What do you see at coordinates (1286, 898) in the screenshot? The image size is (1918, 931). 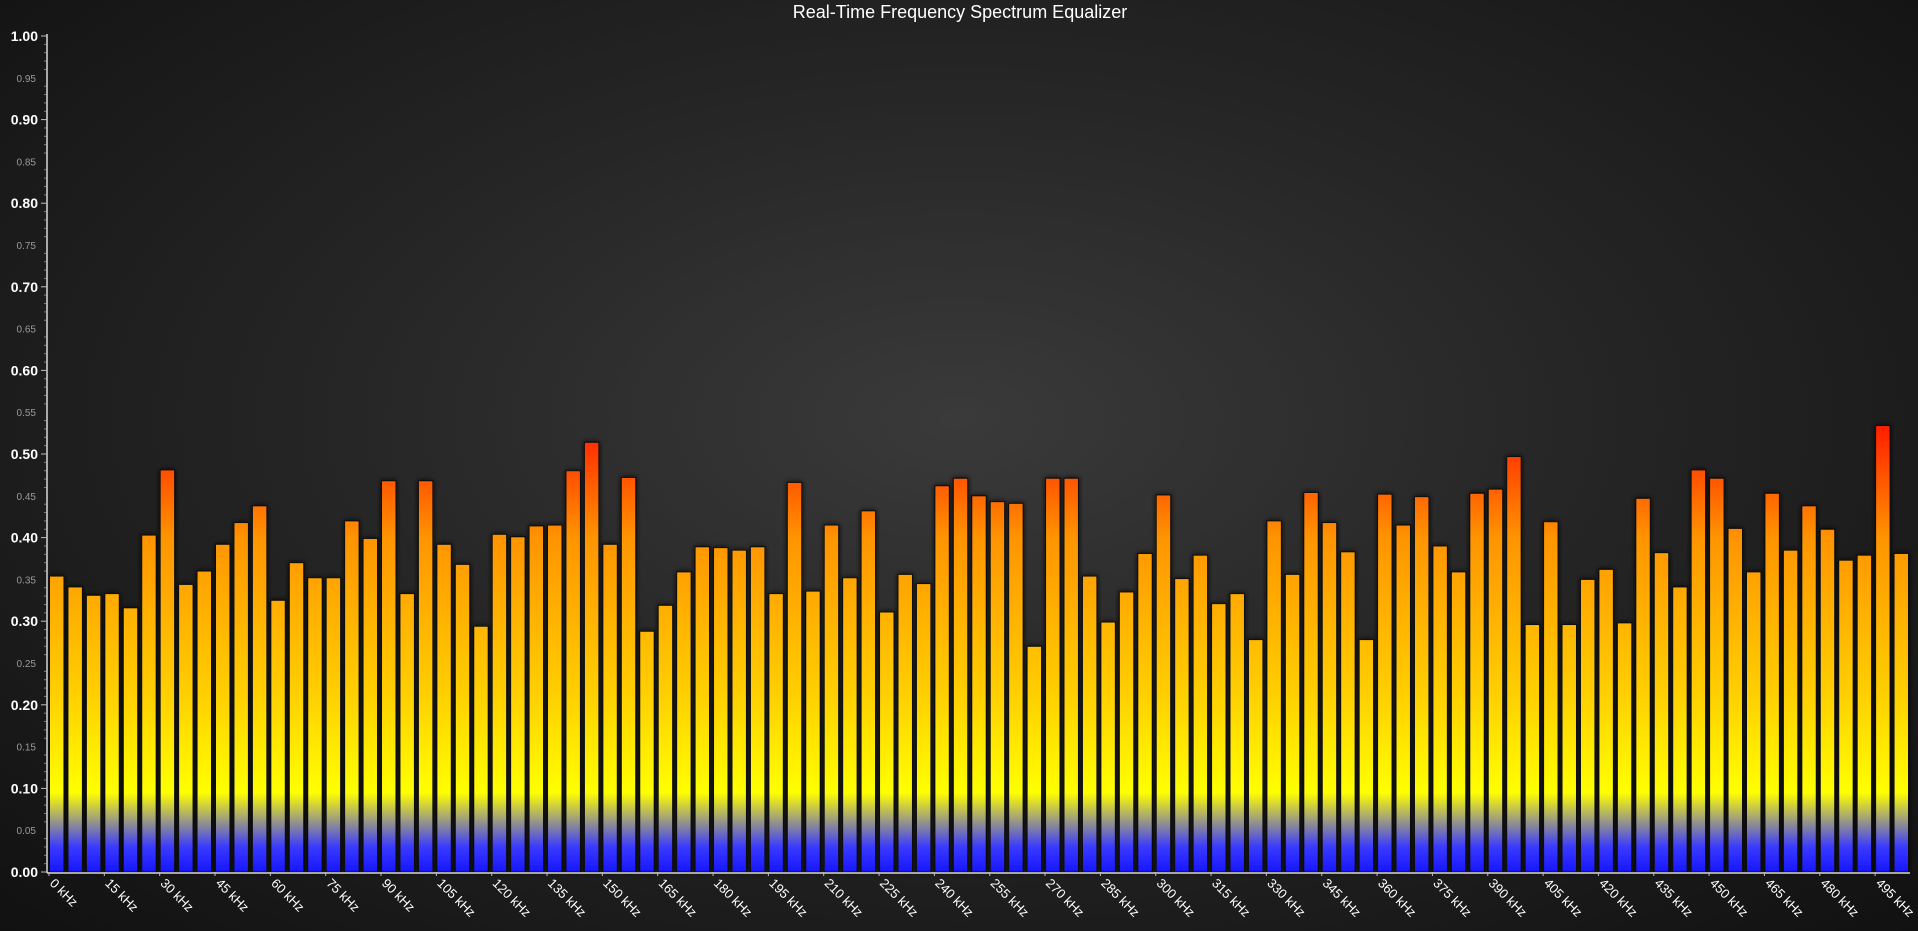 I see `x-tick-label: 330 kHz` at bounding box center [1286, 898].